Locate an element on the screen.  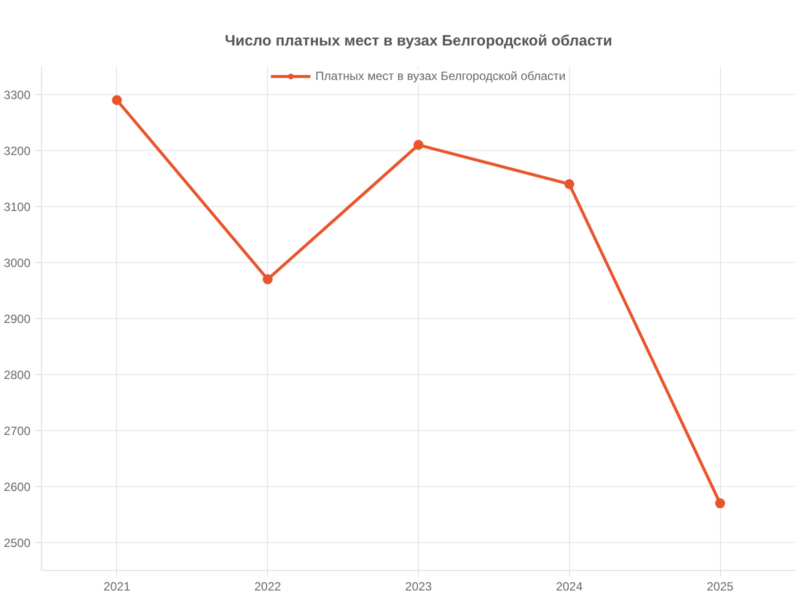
x-tick-label: 2022 is located at coordinates (268, 587).